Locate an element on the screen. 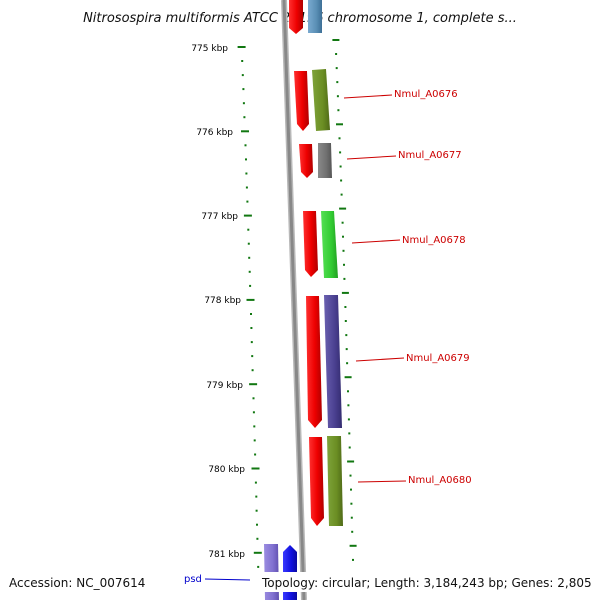 This screenshot has width=600, height=600. topology-backdrop is located at coordinates (428, 582).